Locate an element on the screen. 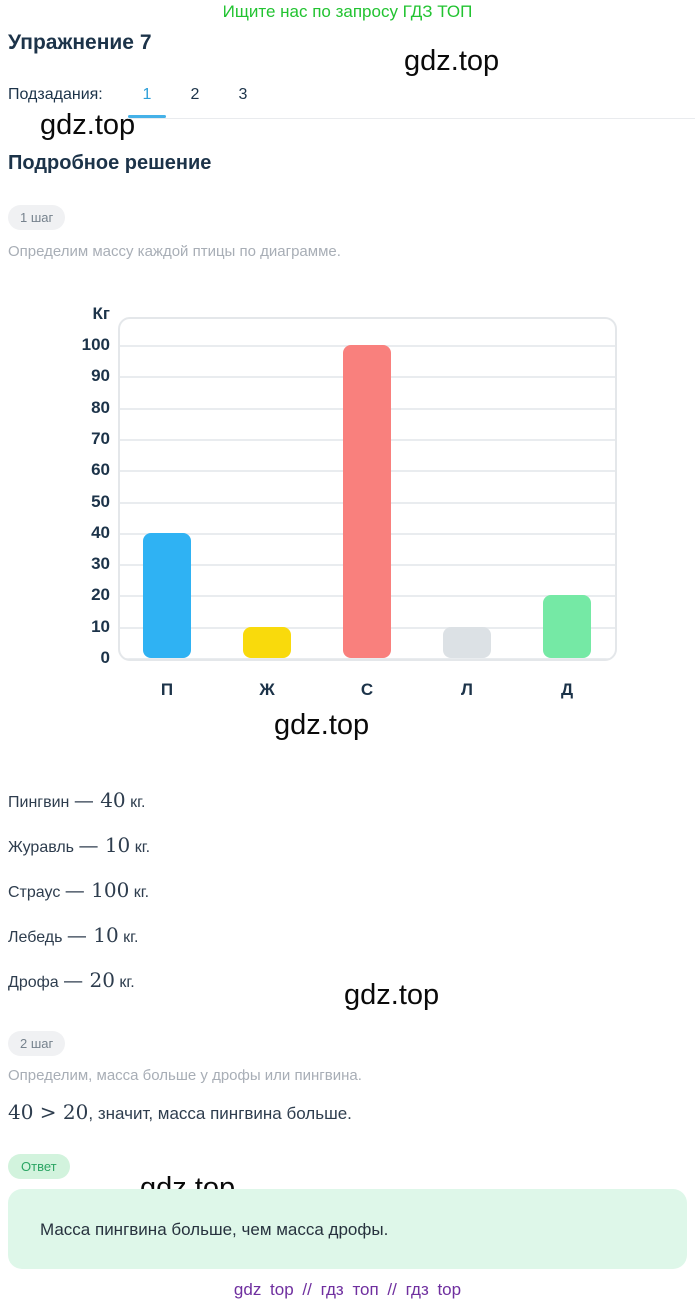  subtask-tabs: 1 2 3 is located at coordinates (200, 101).